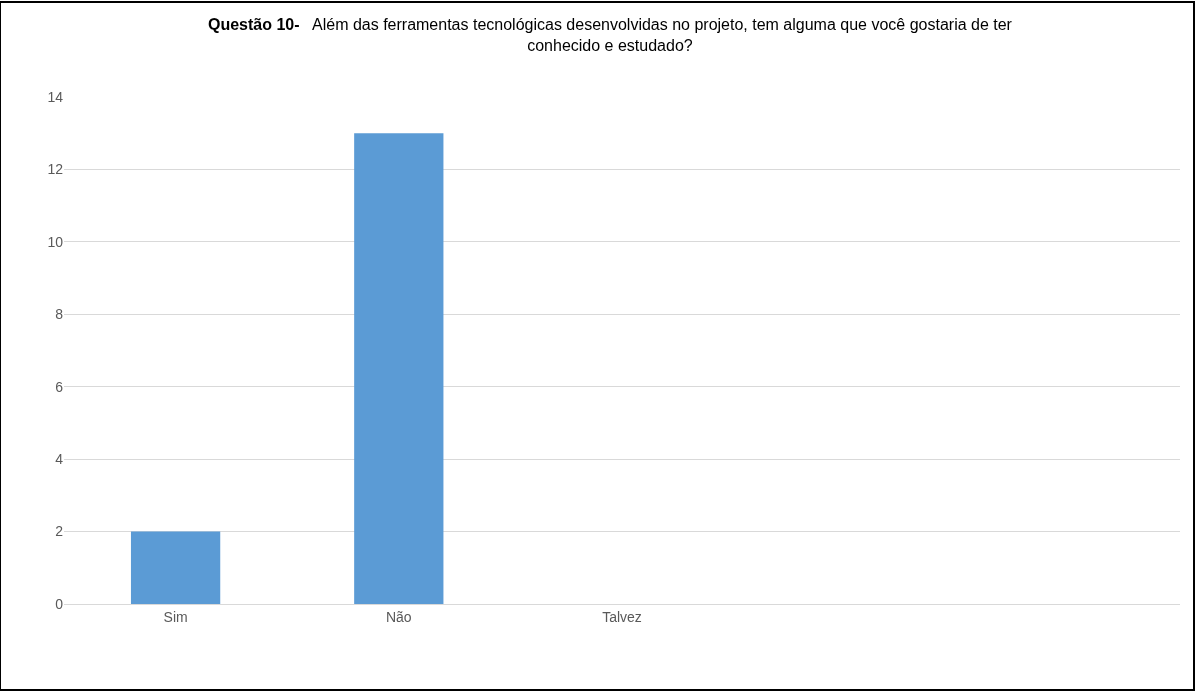 The height and width of the screenshot is (697, 1196). Describe the element at coordinates (398, 616) in the screenshot. I see `x-tick-label: Não` at that location.